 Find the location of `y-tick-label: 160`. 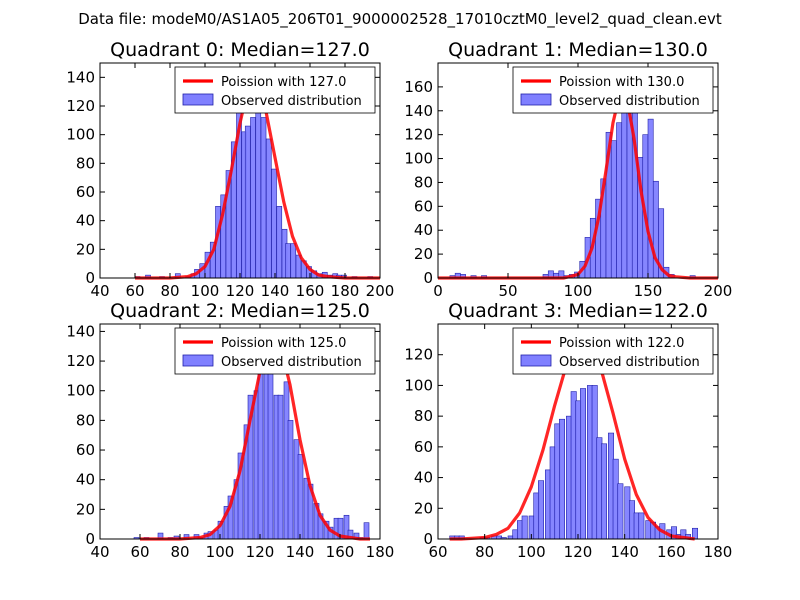

y-tick-label: 160 is located at coordinates (418, 87).